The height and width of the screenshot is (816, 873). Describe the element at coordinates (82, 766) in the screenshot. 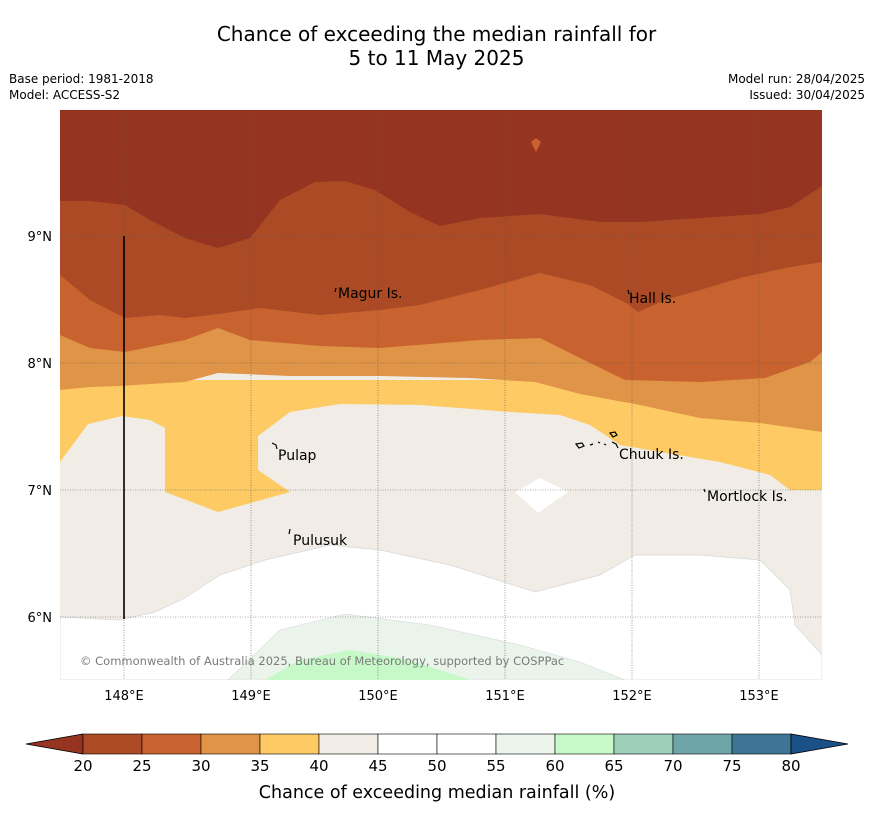

I see `colorbar-tick-label: 20` at that location.